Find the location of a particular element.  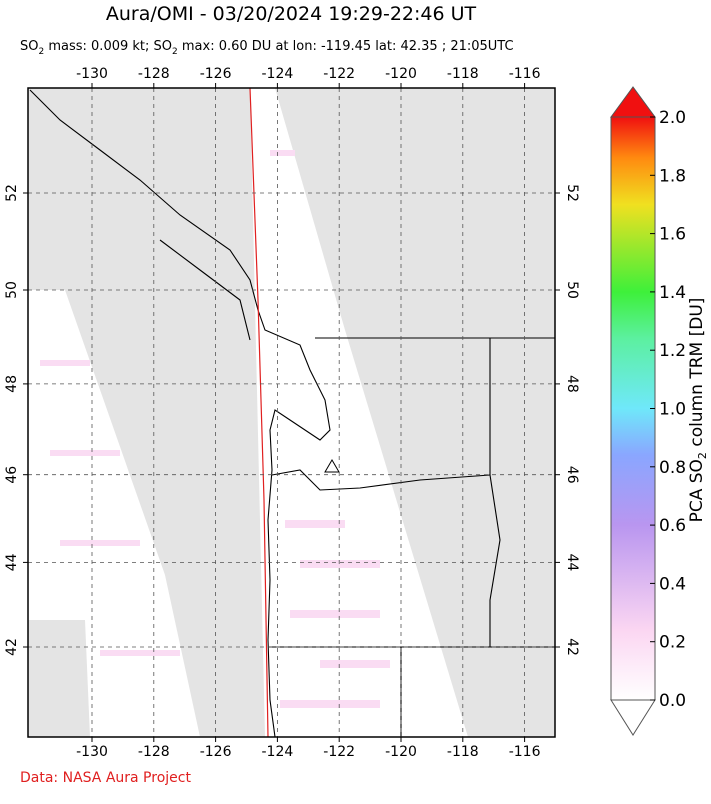

swath-left is located at coordinates (114, 513).